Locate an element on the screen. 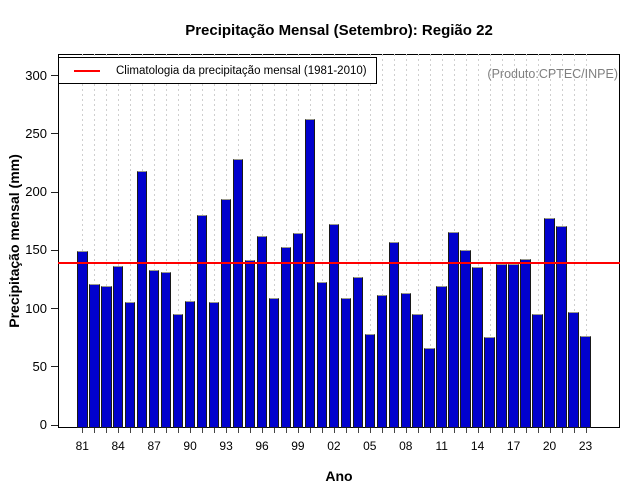  x-tick-label: 08 is located at coordinates (406, 446).